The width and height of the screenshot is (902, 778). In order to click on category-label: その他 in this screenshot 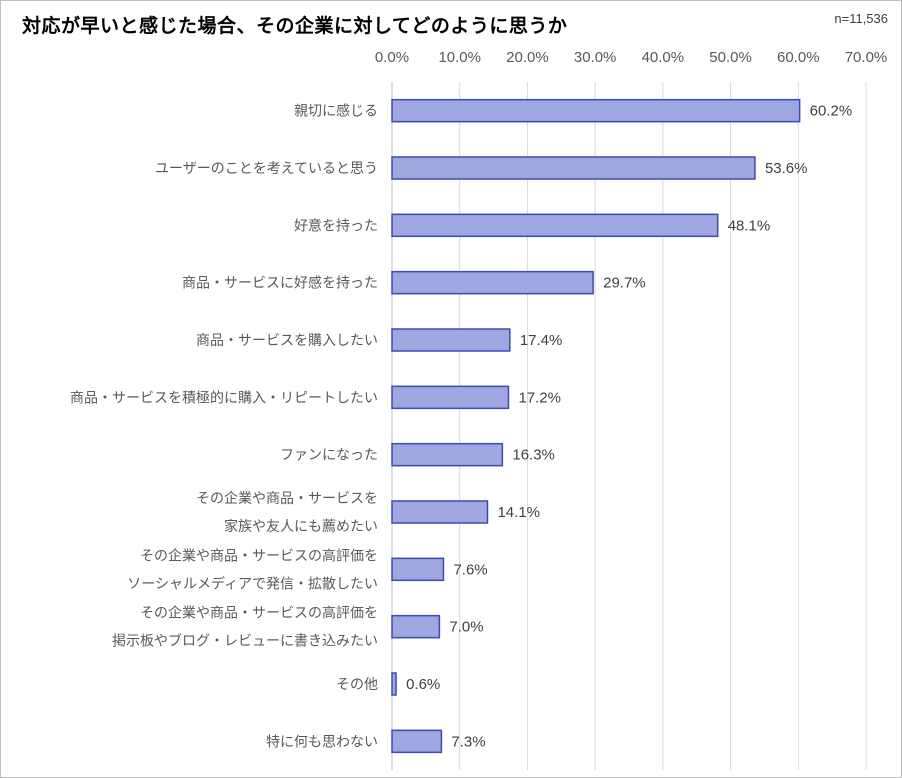, I will do `click(357, 685)`.